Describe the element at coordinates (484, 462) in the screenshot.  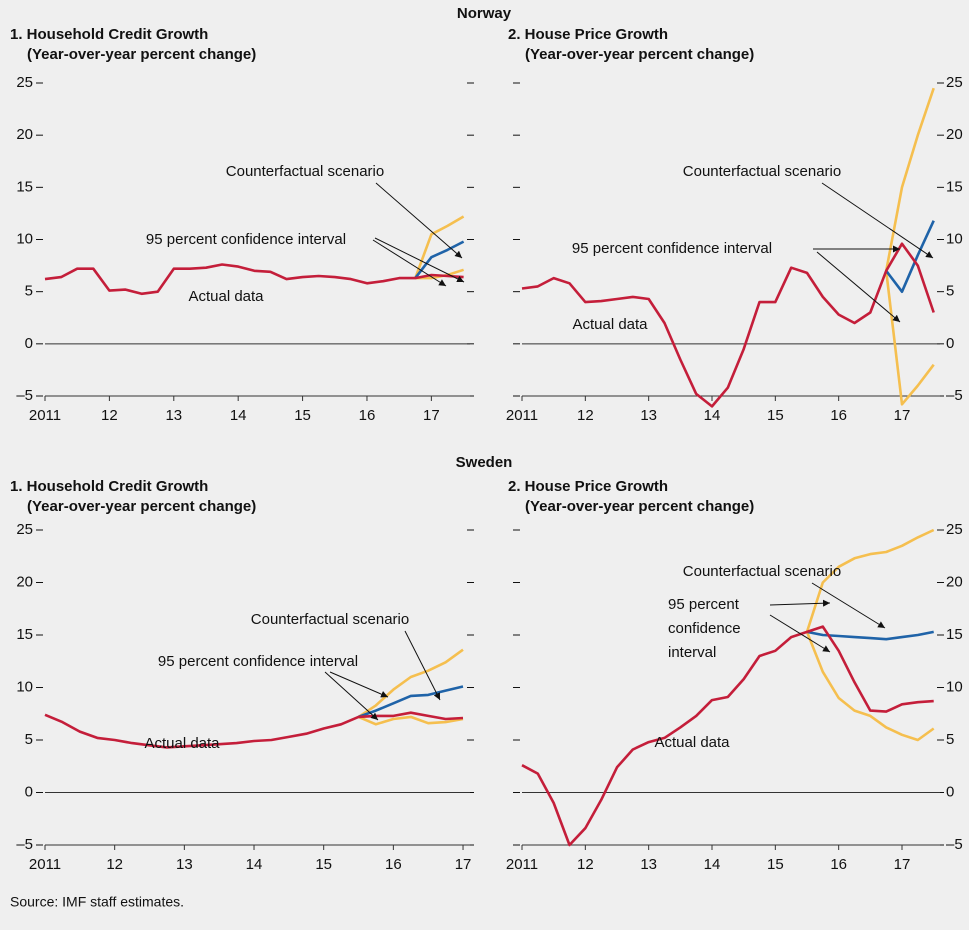
I see `section-header: Sweden` at that location.